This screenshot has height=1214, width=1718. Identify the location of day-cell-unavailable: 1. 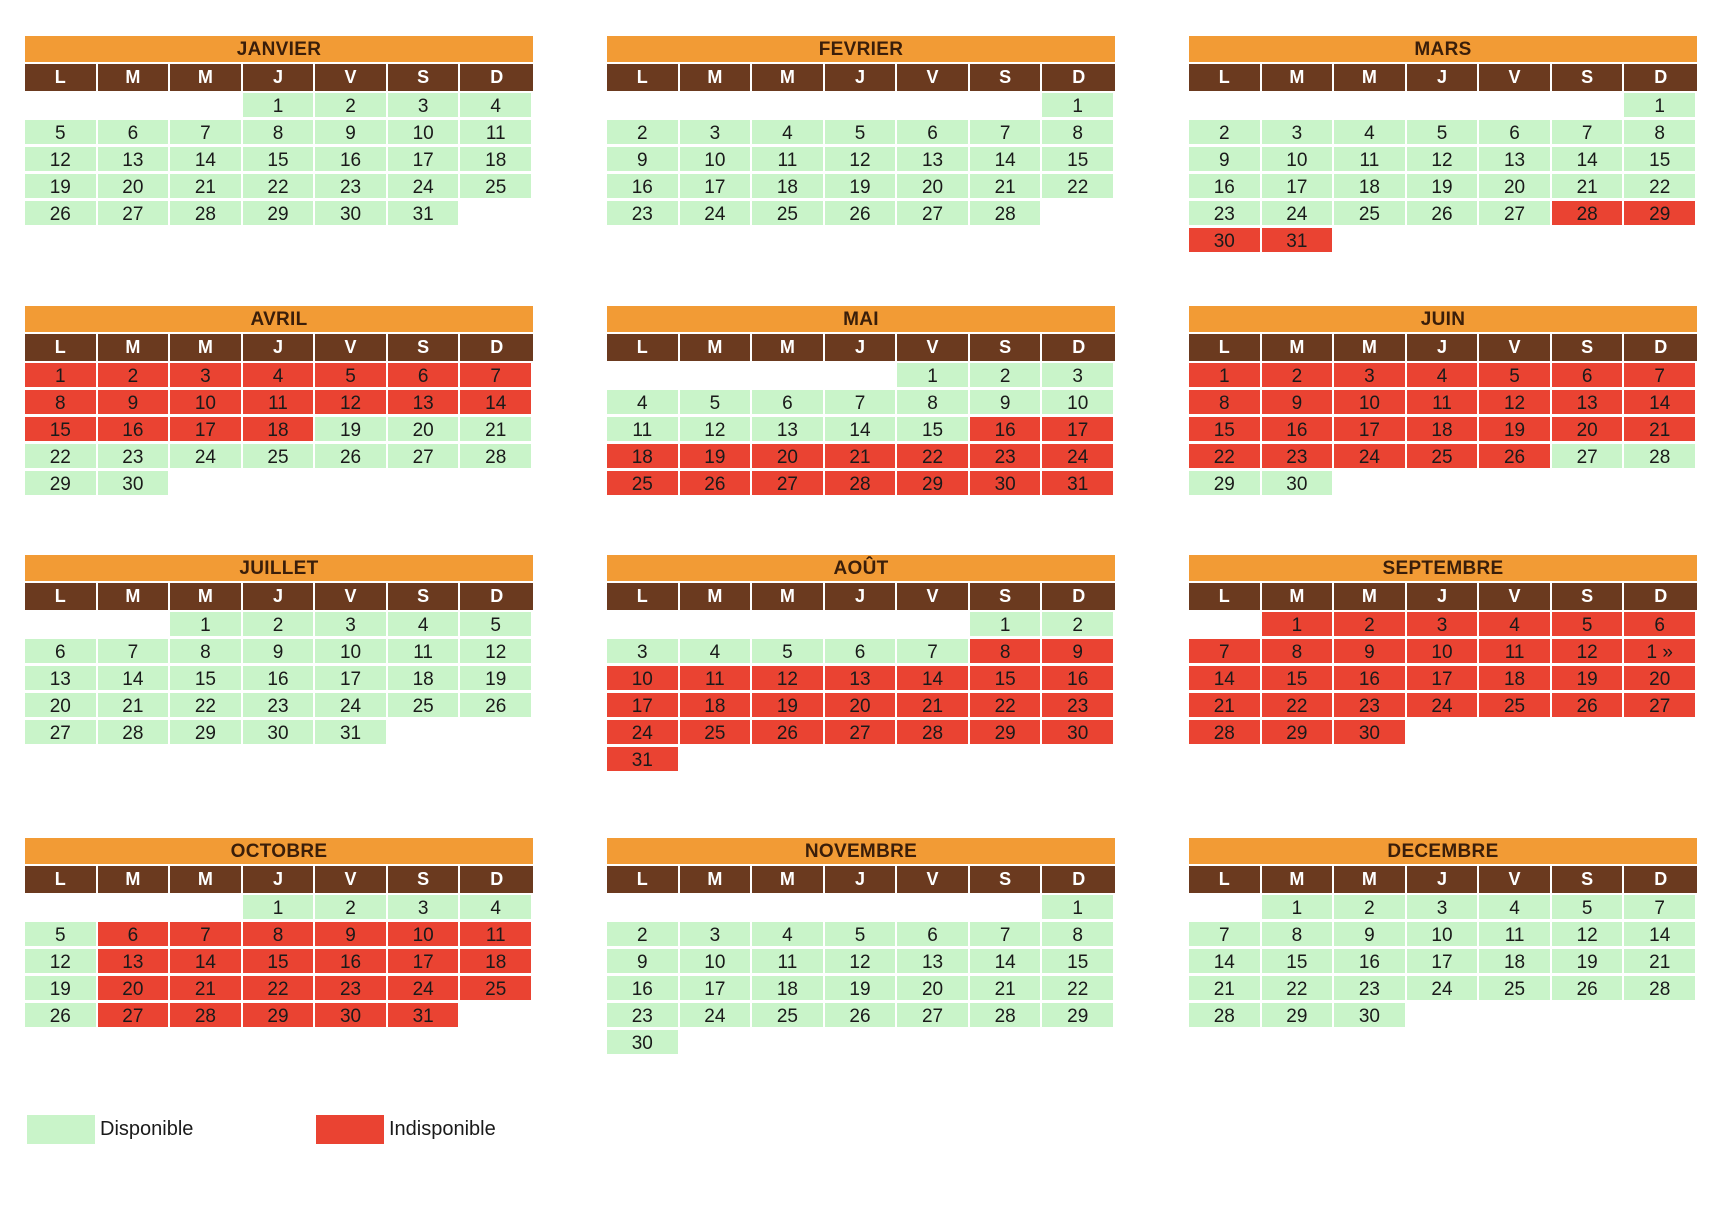
(1298, 625).